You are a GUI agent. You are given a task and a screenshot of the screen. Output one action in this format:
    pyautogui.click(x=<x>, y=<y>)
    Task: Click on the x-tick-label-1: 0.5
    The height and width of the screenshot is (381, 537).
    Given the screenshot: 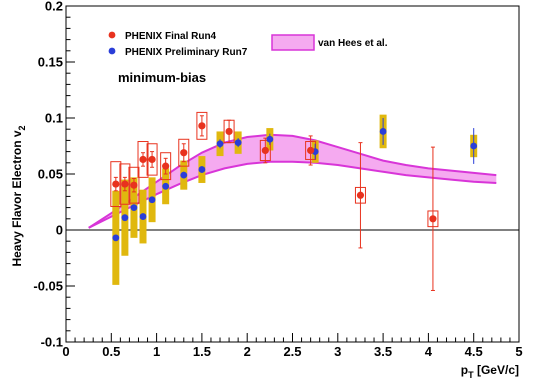 What is the action you would take?
    pyautogui.click(x=111, y=351)
    